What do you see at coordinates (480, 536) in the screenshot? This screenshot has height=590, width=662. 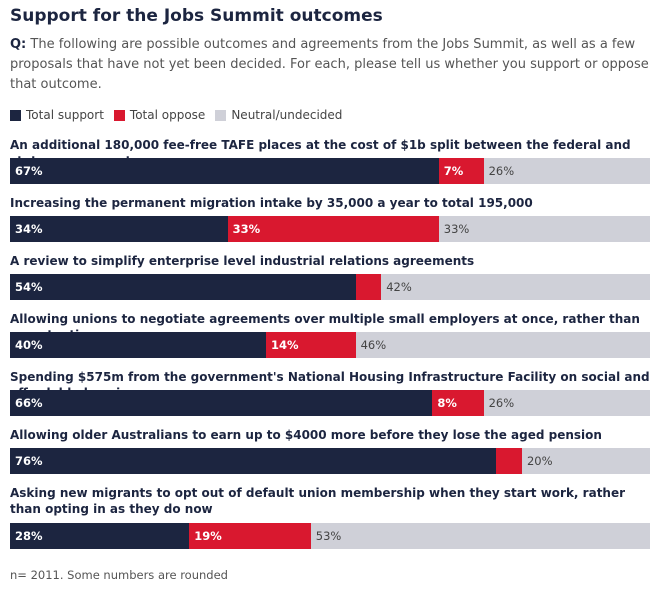 I see `bar-segment-neutral: 53%` at bounding box center [480, 536].